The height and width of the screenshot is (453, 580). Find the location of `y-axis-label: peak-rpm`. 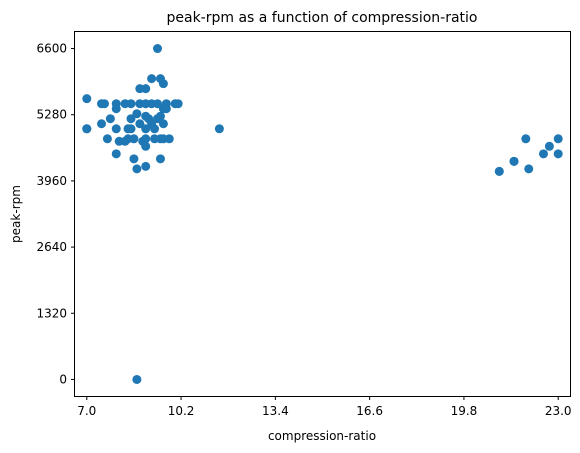

y-axis-label: peak-rpm is located at coordinates (16, 214).